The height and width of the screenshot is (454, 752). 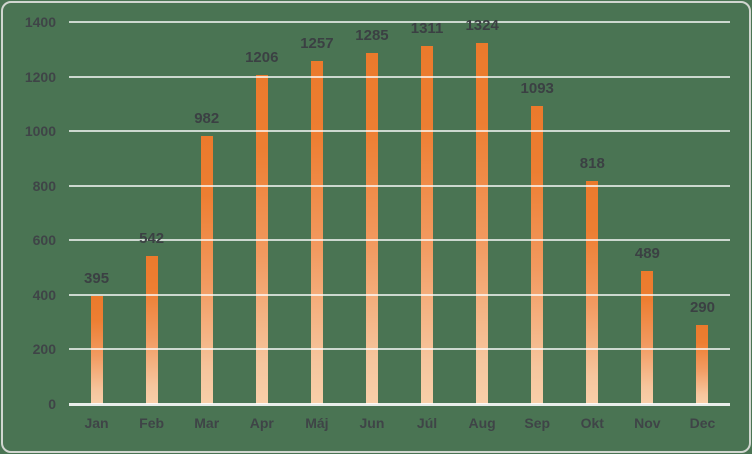 I want to click on bar-10-okt, so click(x=592, y=292).